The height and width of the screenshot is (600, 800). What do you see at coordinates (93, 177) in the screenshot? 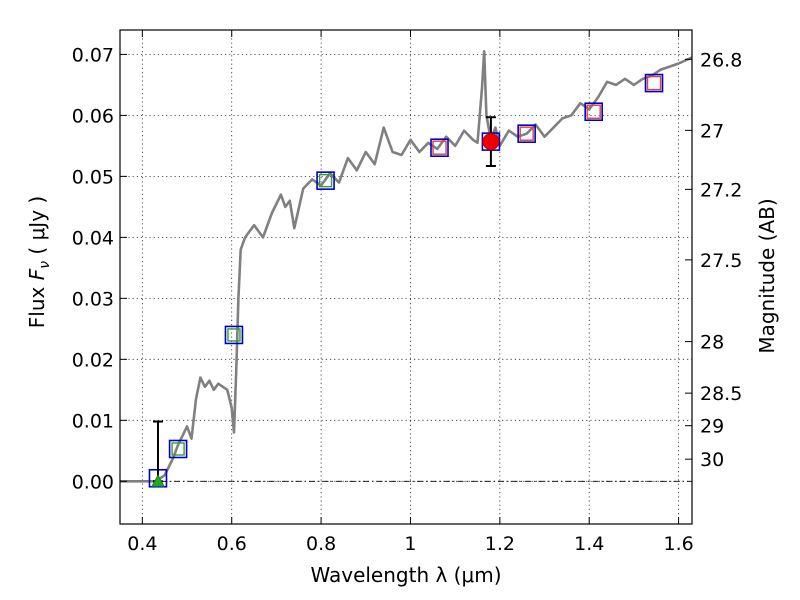
I see `y-tick-label: 0.05` at bounding box center [93, 177].